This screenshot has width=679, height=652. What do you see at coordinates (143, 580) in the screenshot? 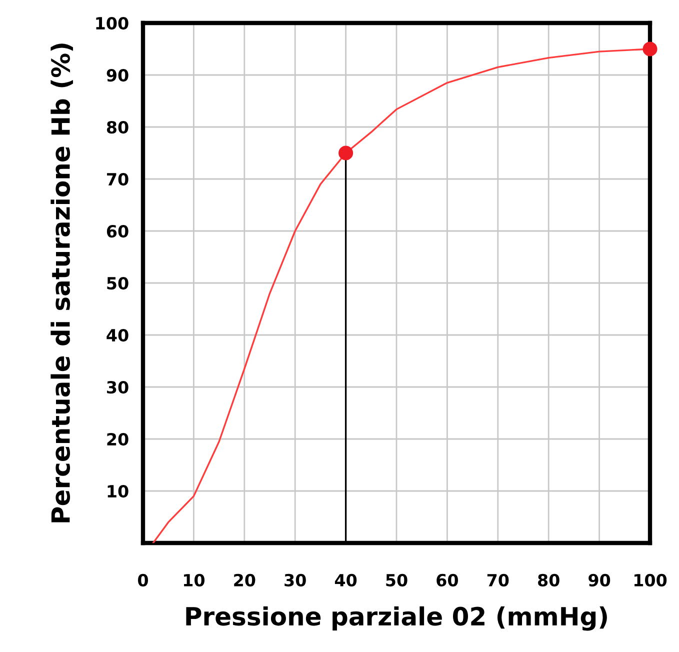
I see `x-tick-label: 0` at bounding box center [143, 580].